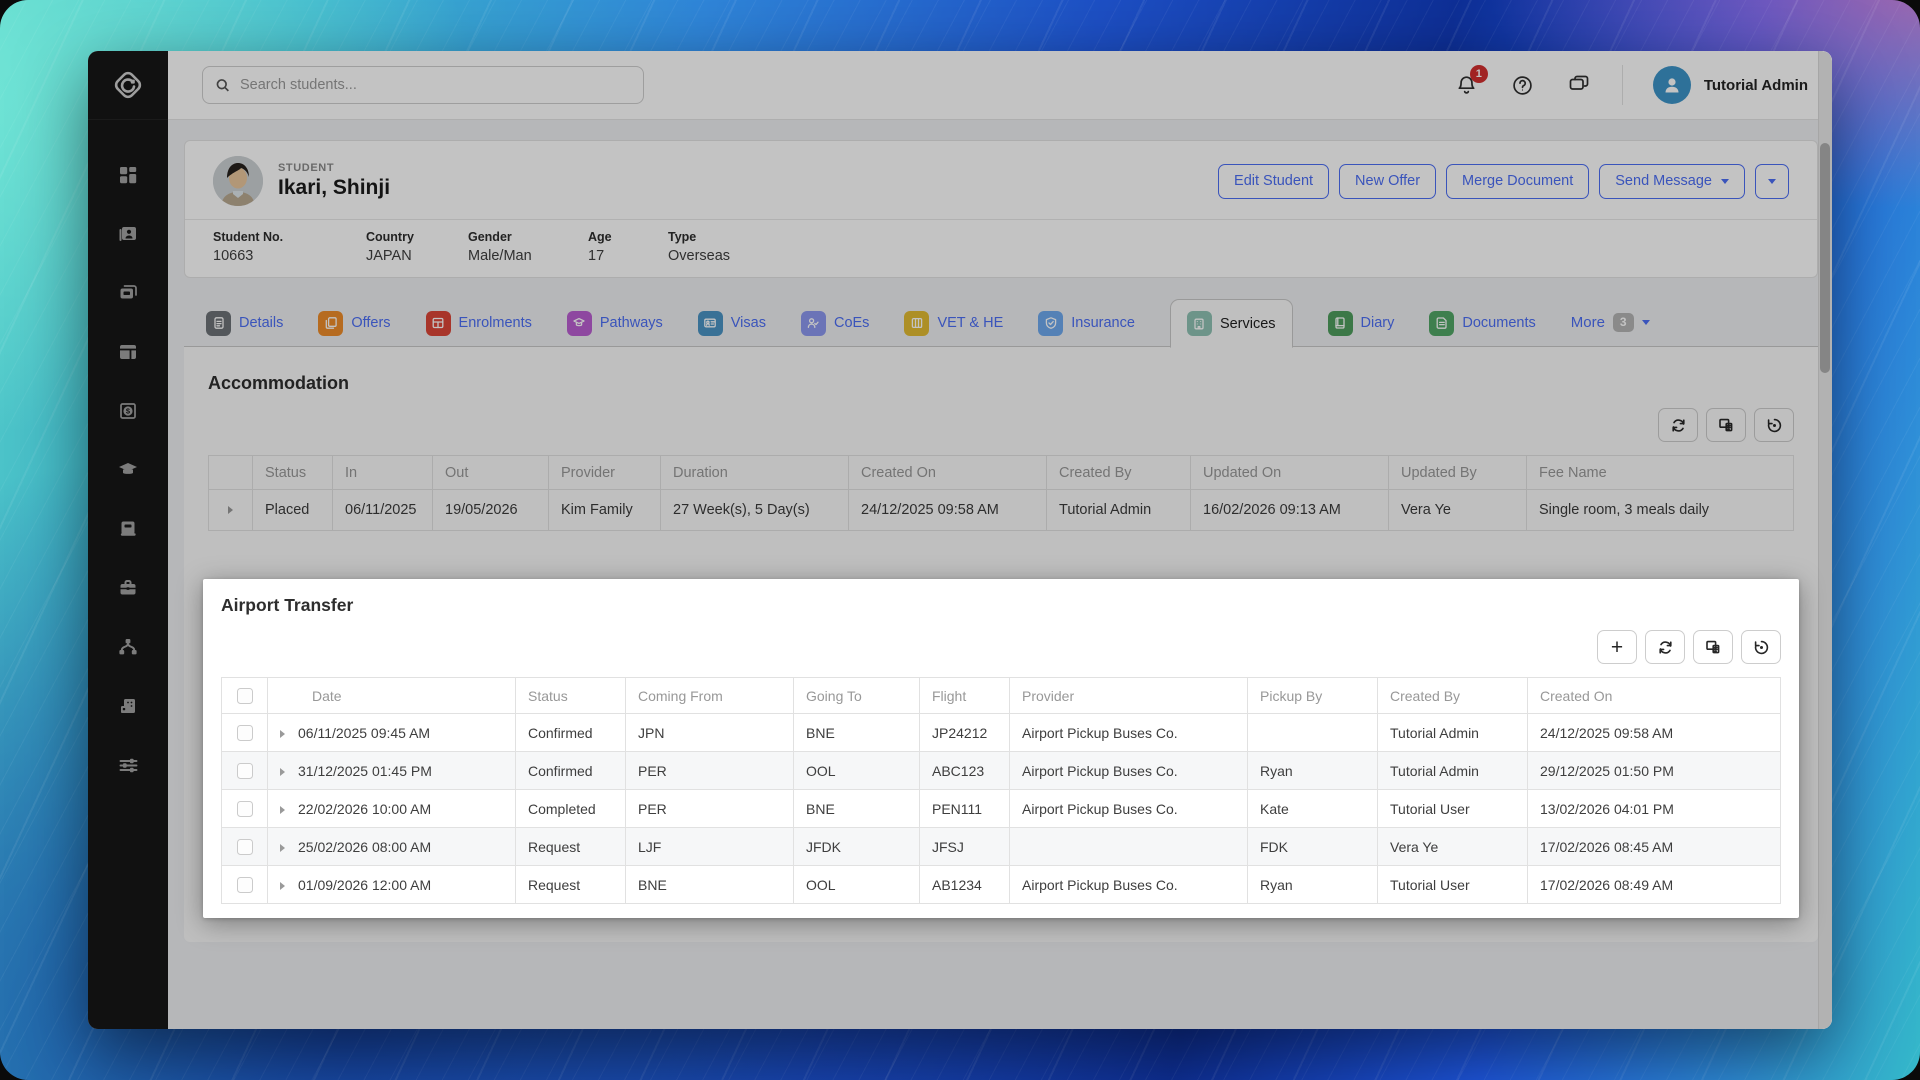 This screenshot has height=1080, width=1920. I want to click on column-header: Updated By, so click(1457, 472).